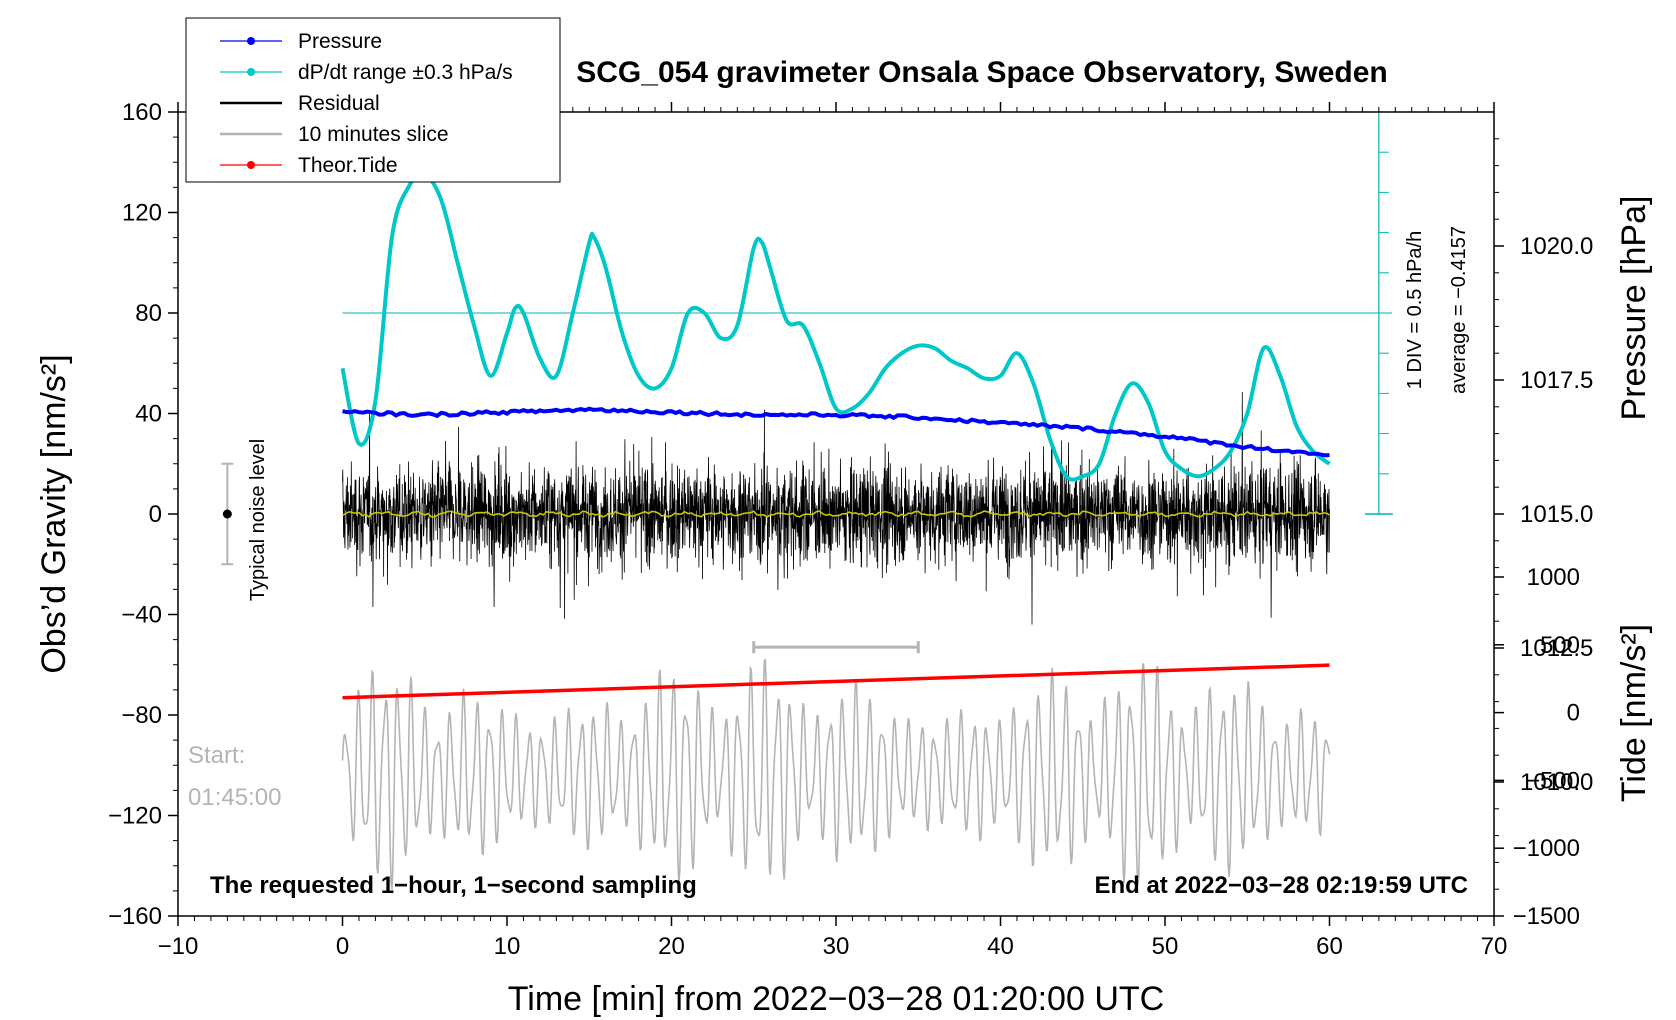 This screenshot has height=1020, width=1676. What do you see at coordinates (1634, 713) in the screenshot?
I see `tide-axis-title: Tide [nm/s²]` at bounding box center [1634, 713].